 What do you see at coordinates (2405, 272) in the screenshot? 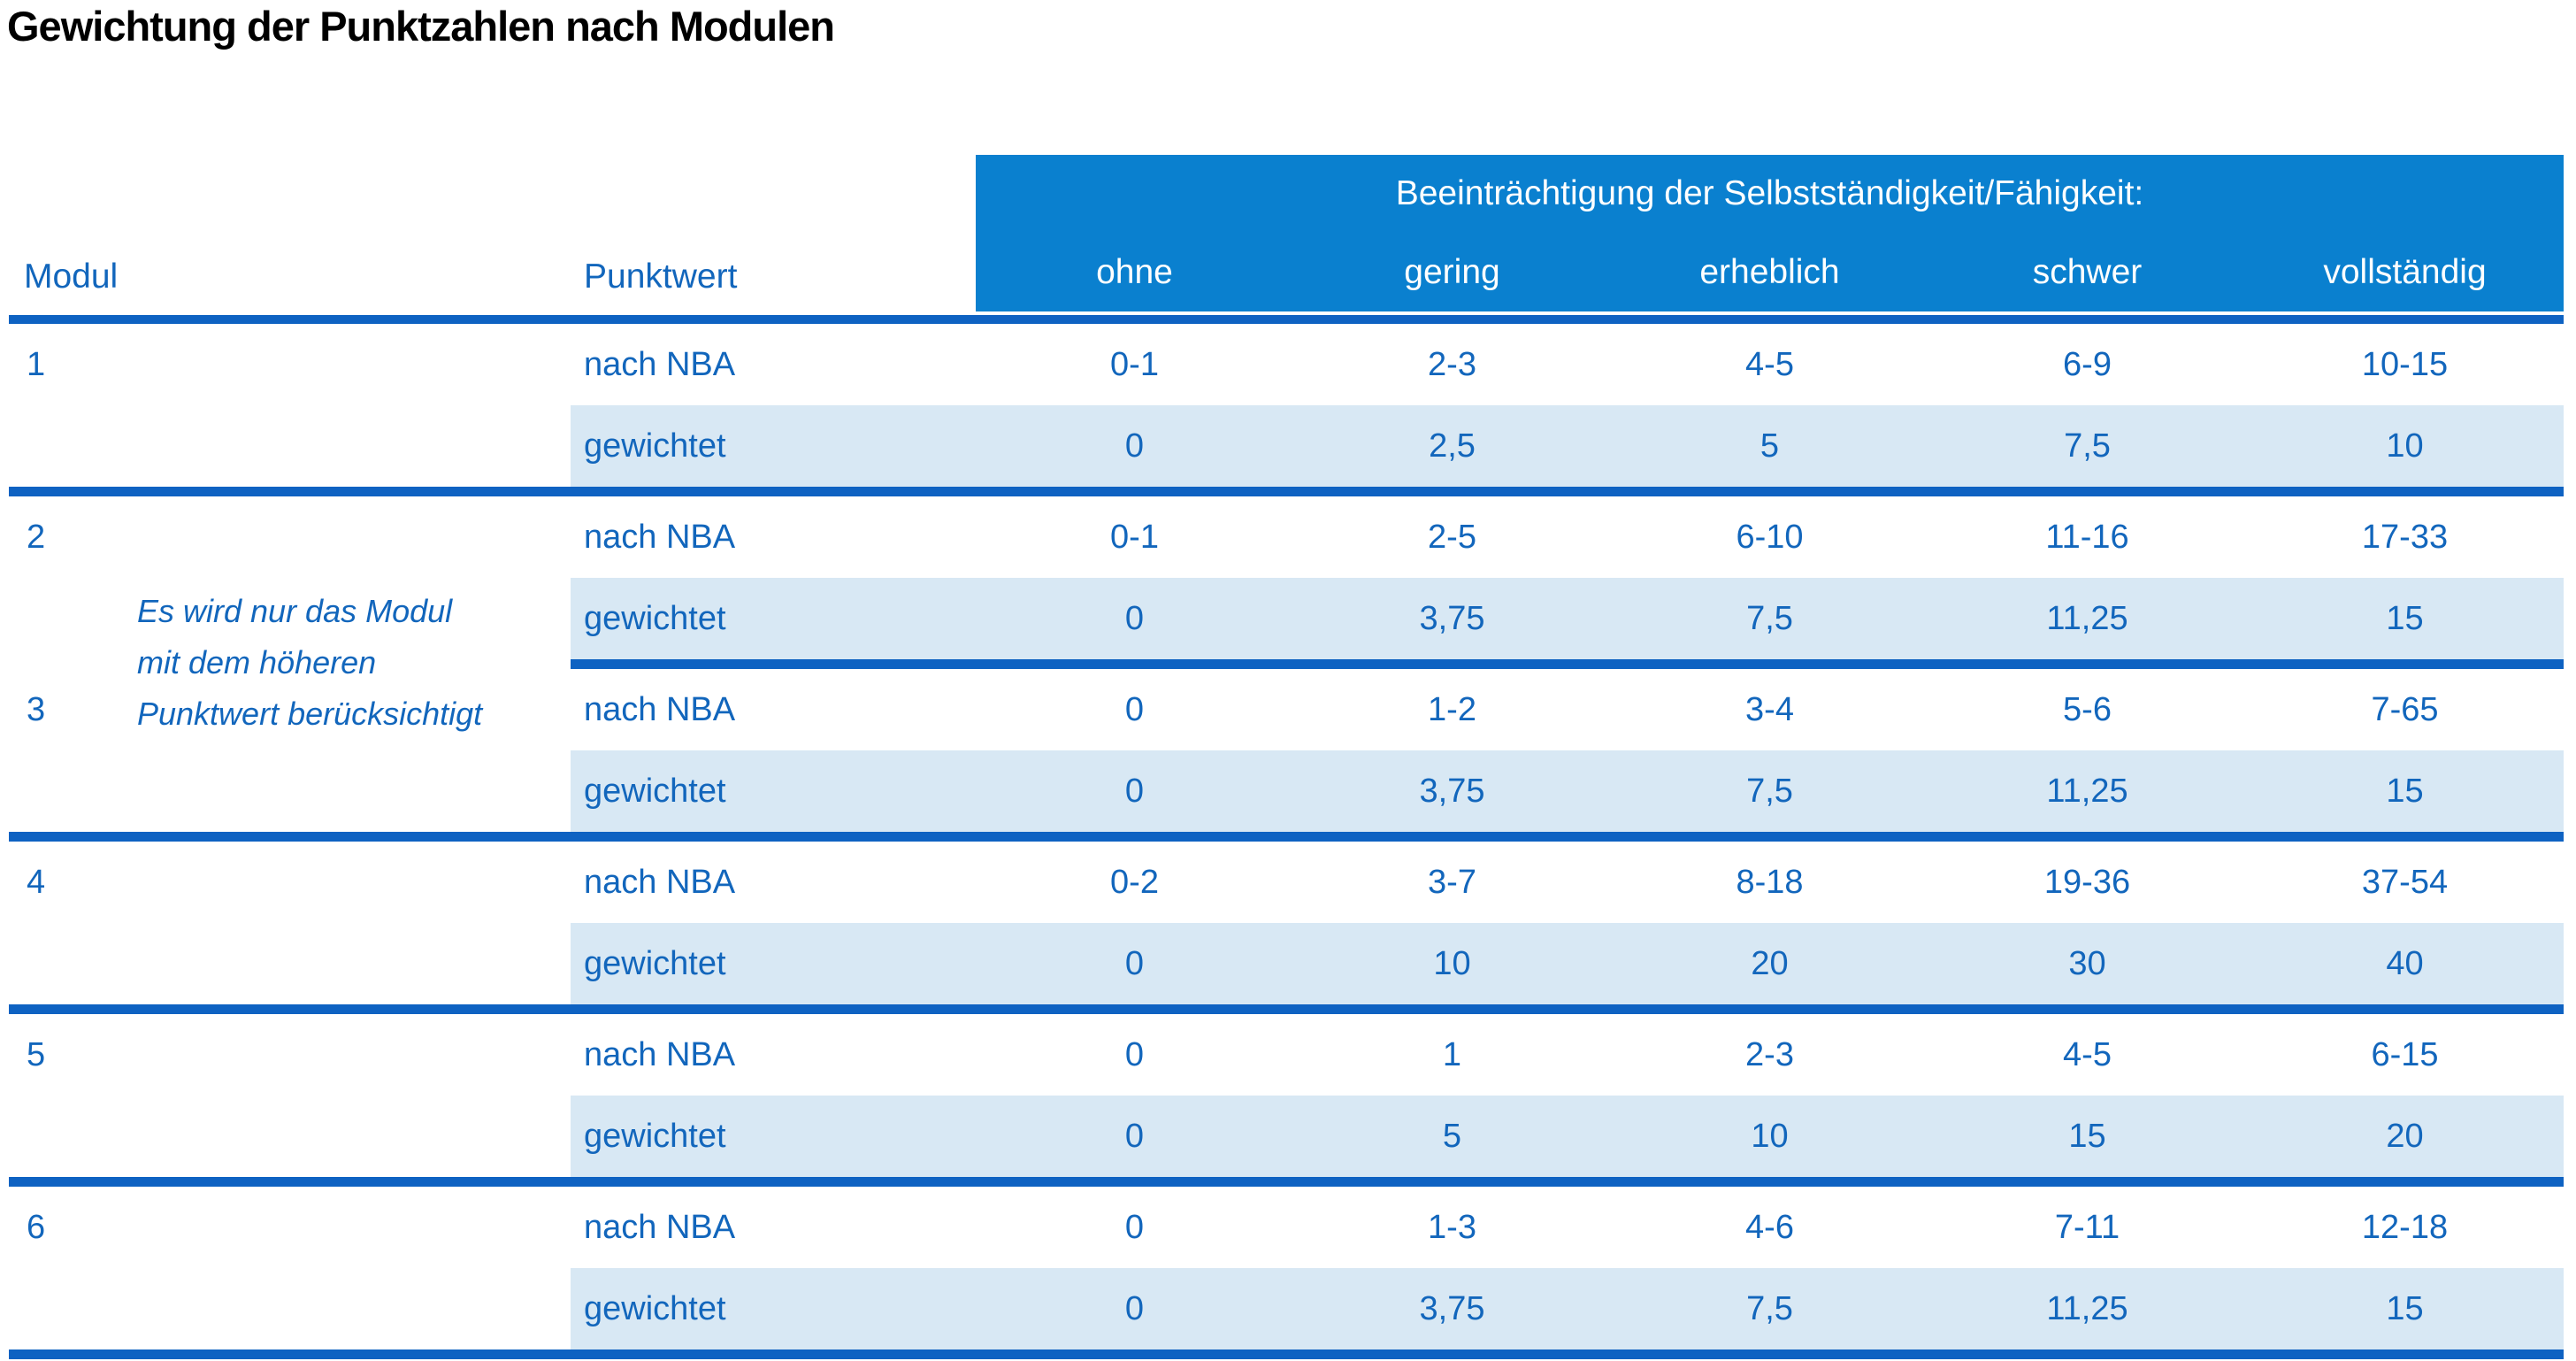
I see `severity-col-vollstaendig: vollständig` at bounding box center [2405, 272].